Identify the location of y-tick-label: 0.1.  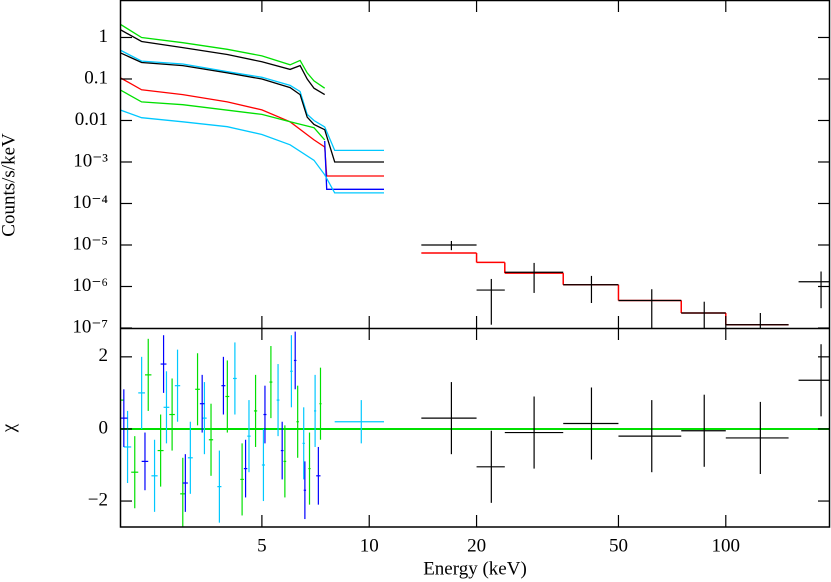
(96, 77).